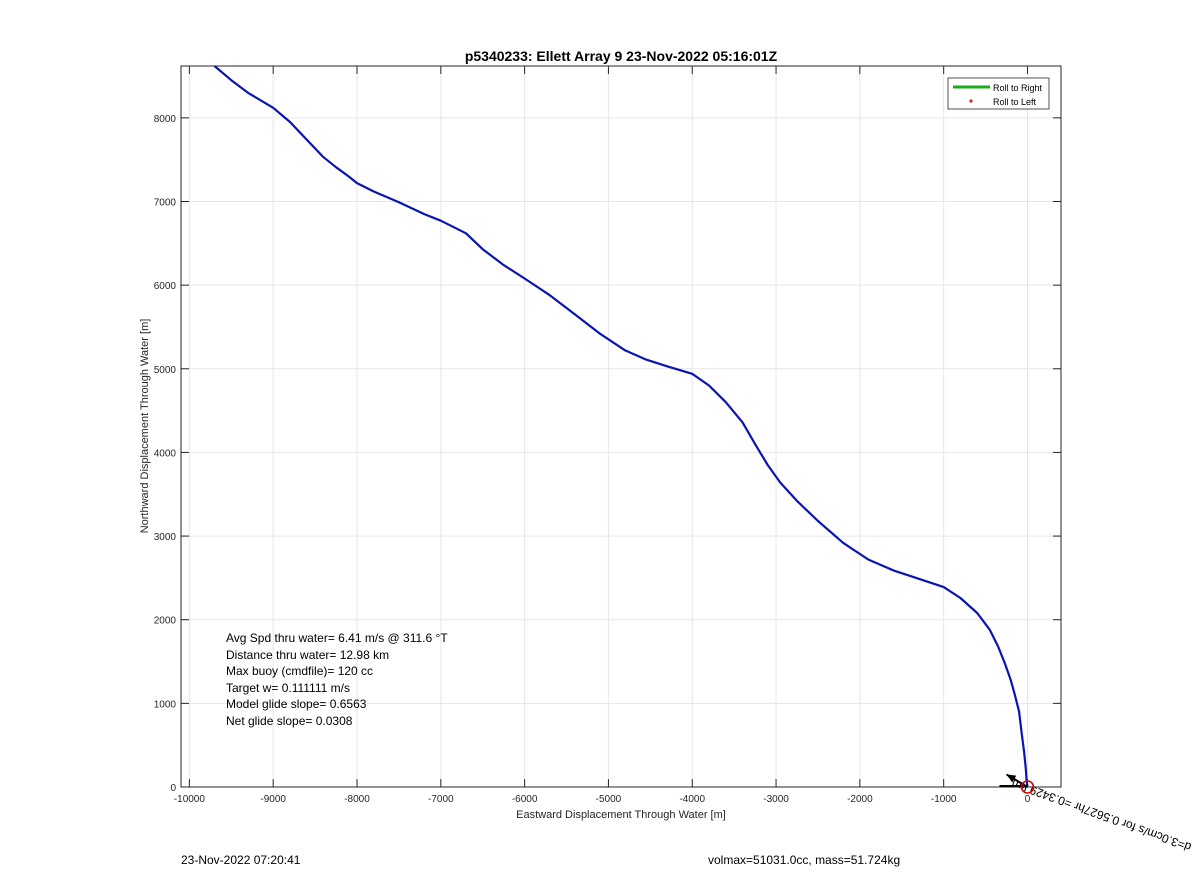  What do you see at coordinates (288, 688) in the screenshot?
I see `annotation-target-w: Target w= 0.111111 m/s` at bounding box center [288, 688].